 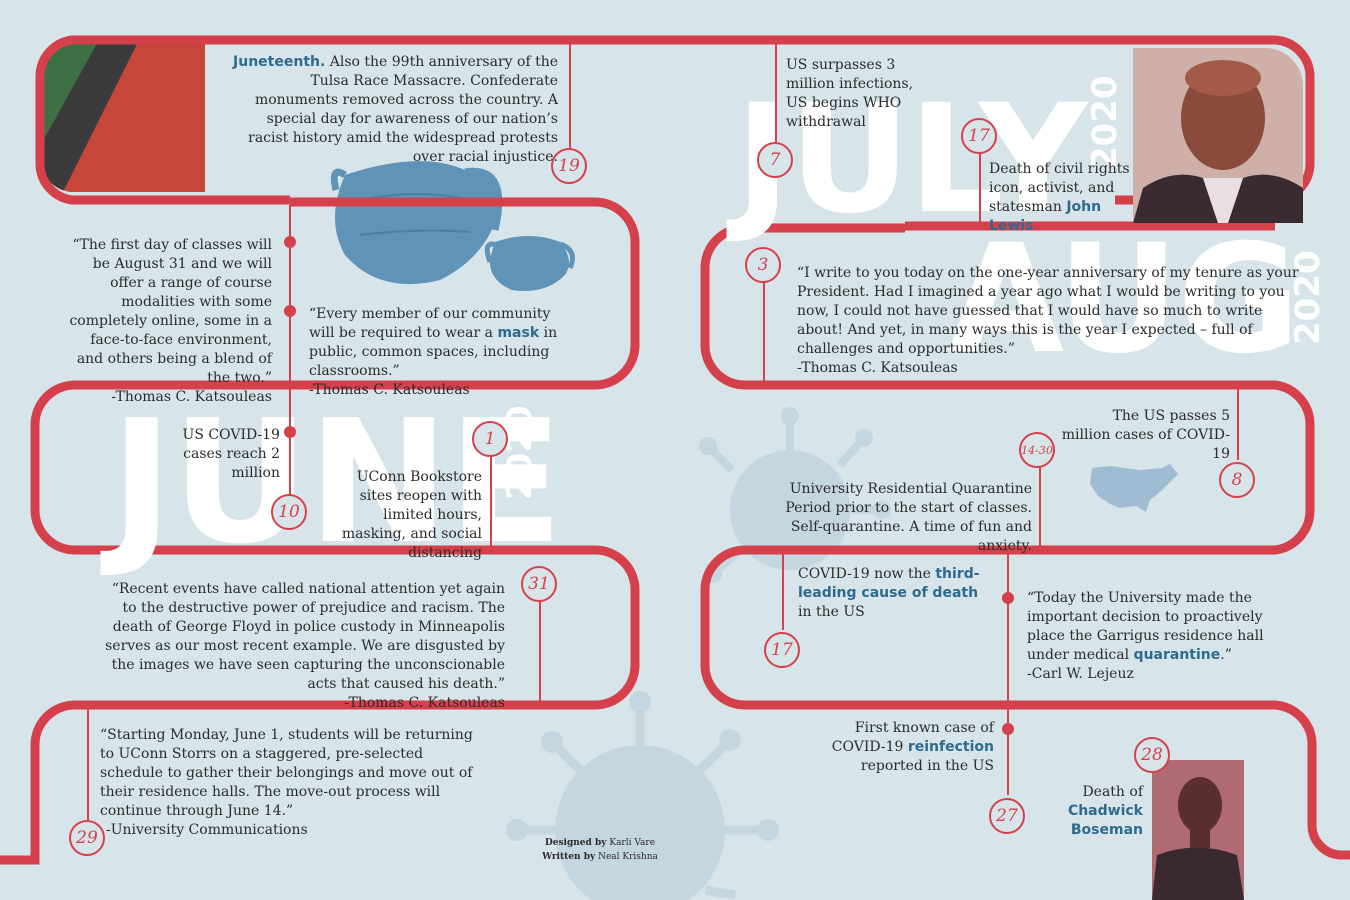 I want to click on month-aug: AUG, so click(x=1124, y=300).